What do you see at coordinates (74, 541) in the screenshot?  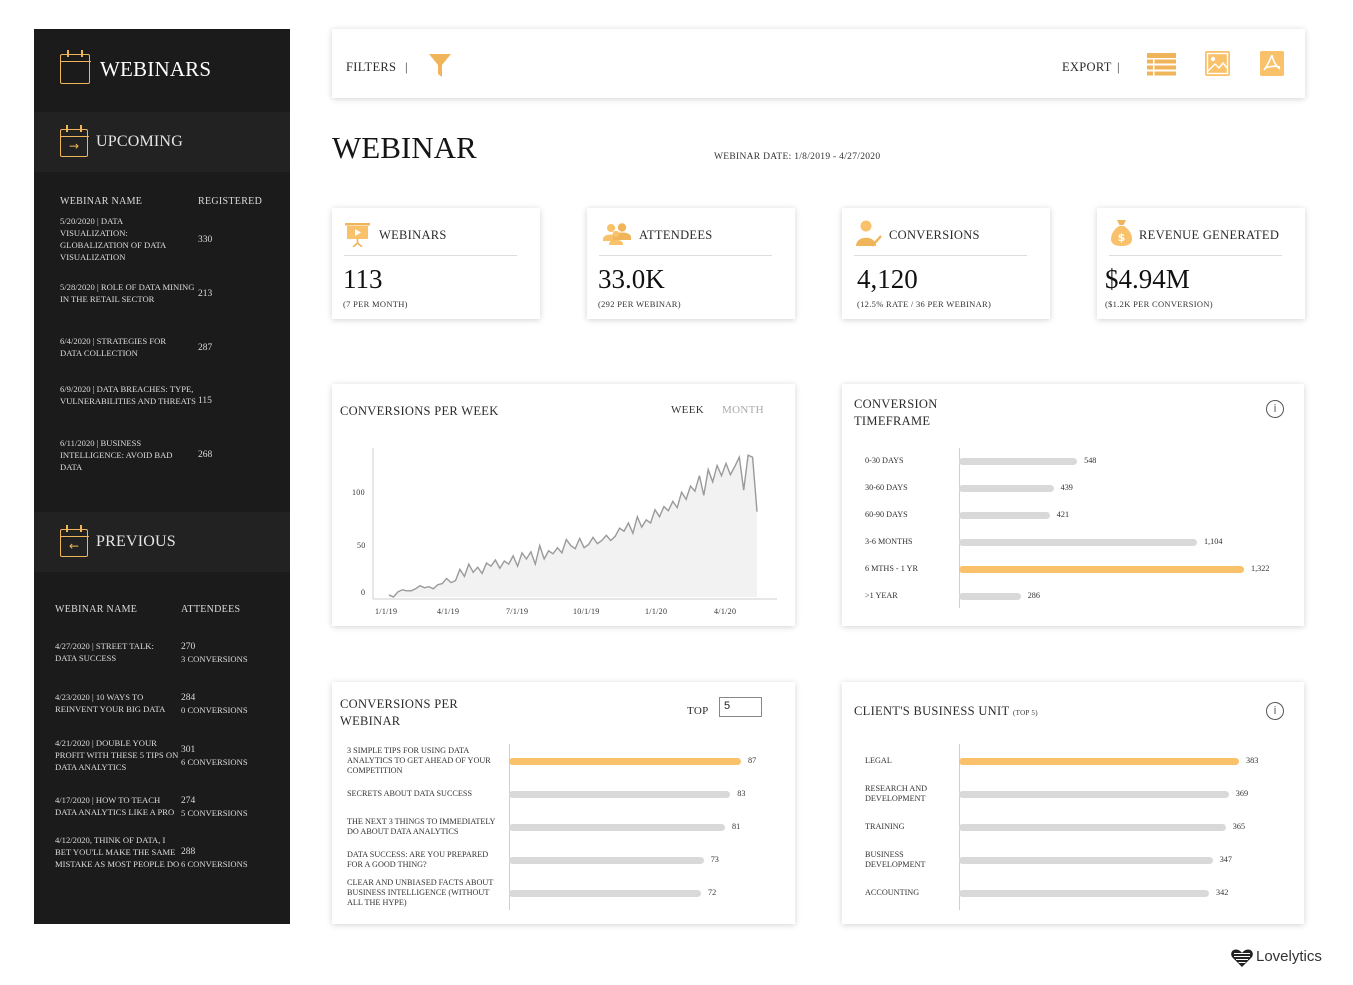 I see `calendar-back-icon: ←` at bounding box center [74, 541].